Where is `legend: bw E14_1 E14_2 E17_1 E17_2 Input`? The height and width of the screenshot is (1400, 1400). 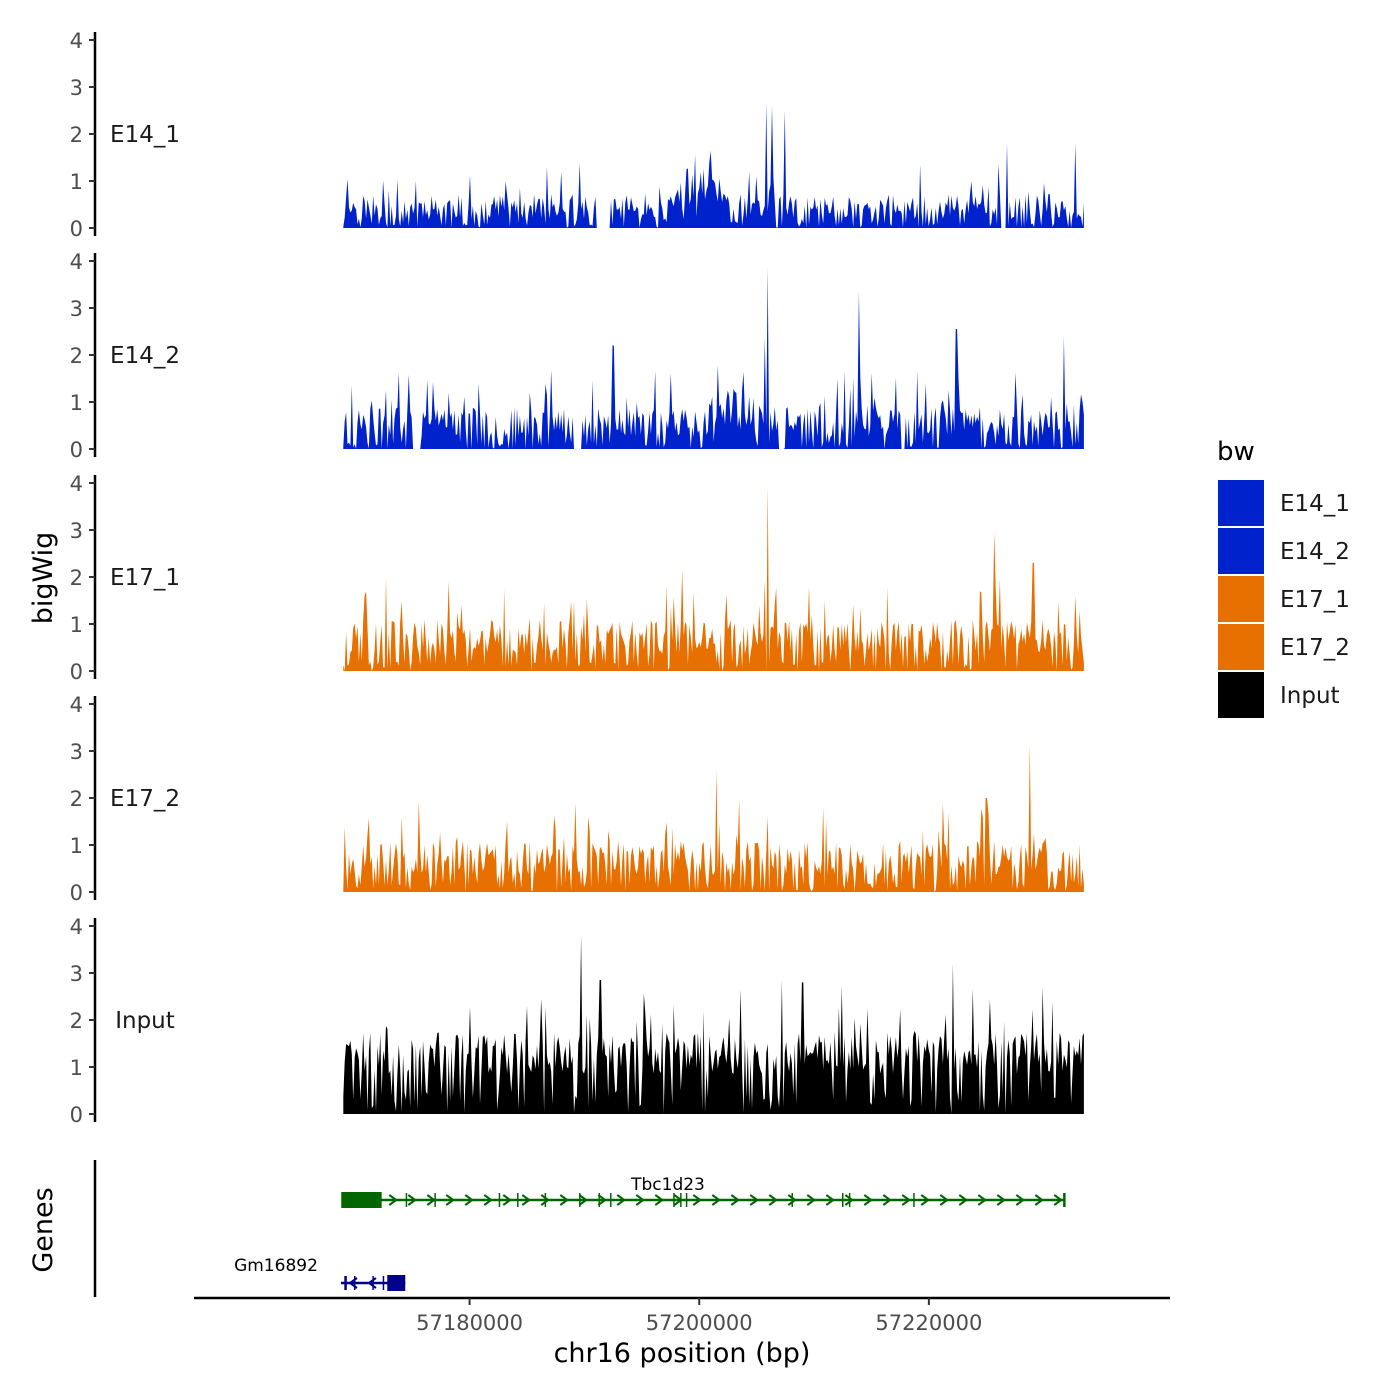
legend: bw E14_1 E14_2 E17_1 E17_2 Input is located at coordinates (1283, 577).